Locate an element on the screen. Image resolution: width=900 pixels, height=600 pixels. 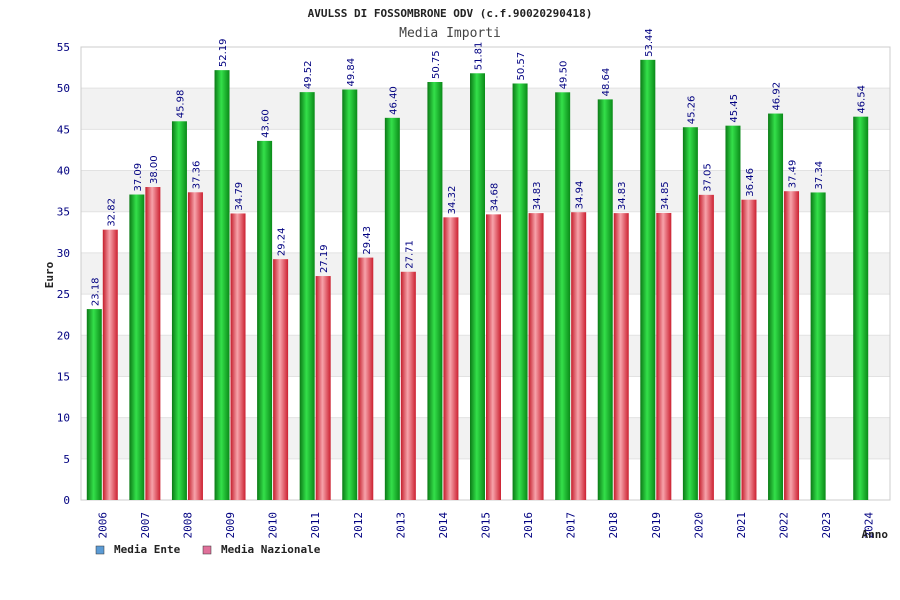
x-tick-label: 2021 is located at coordinates (741, 525).